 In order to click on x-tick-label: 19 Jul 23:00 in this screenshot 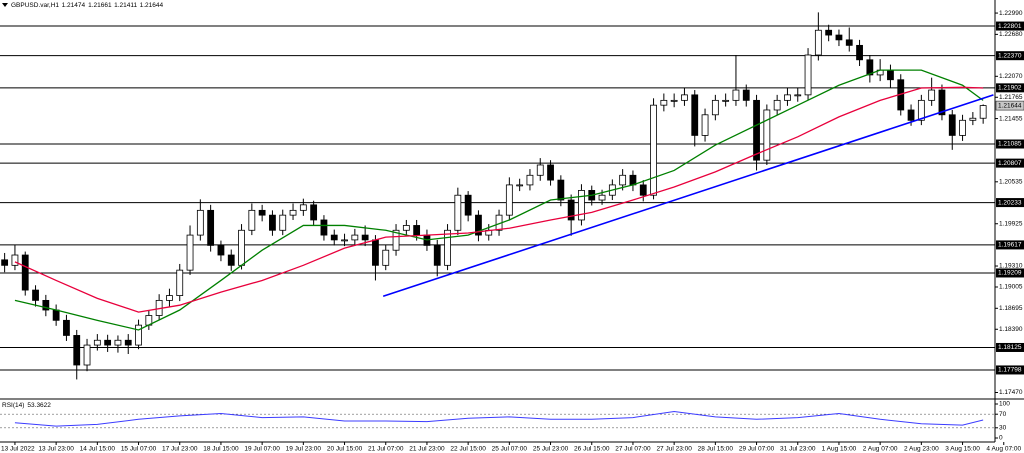, I will do `click(304, 449)`.